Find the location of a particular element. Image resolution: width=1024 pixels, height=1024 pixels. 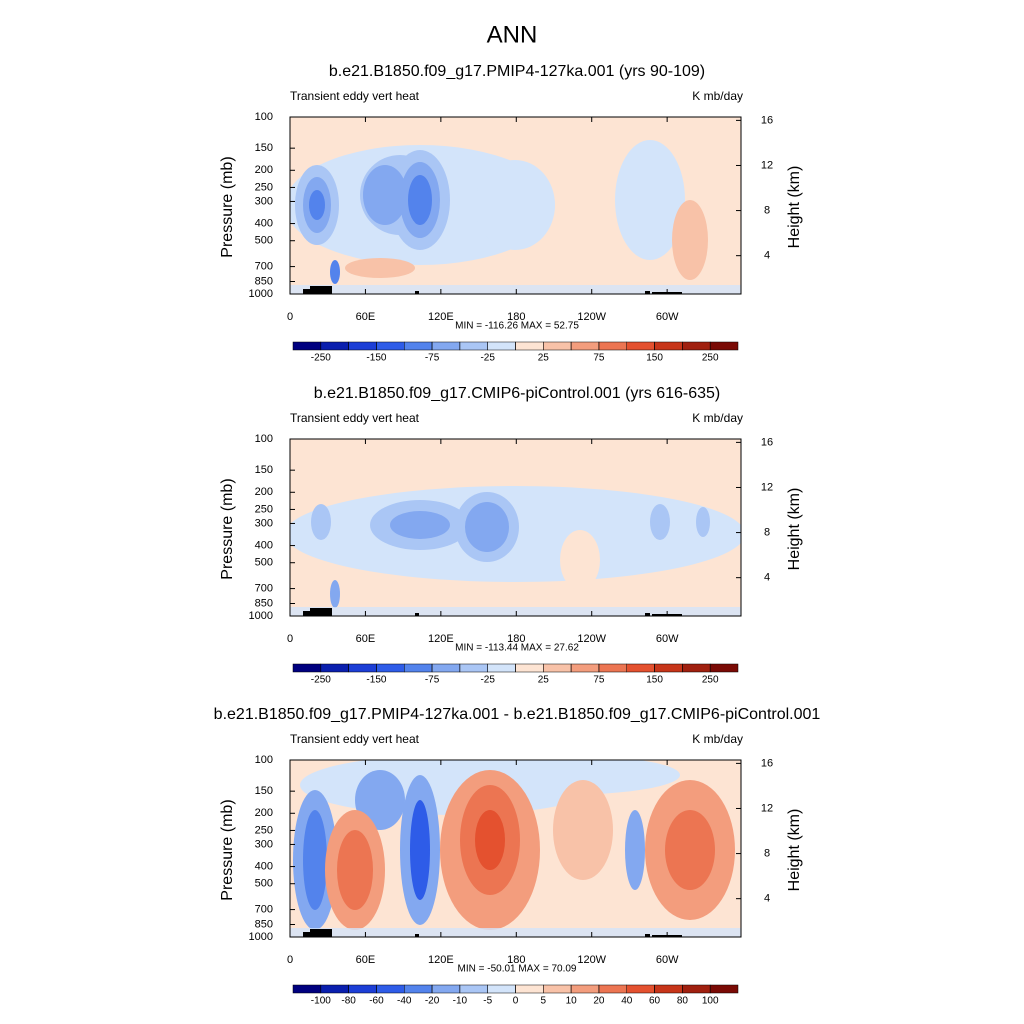

y-tick-label: 700 is located at coordinates (264, 909).